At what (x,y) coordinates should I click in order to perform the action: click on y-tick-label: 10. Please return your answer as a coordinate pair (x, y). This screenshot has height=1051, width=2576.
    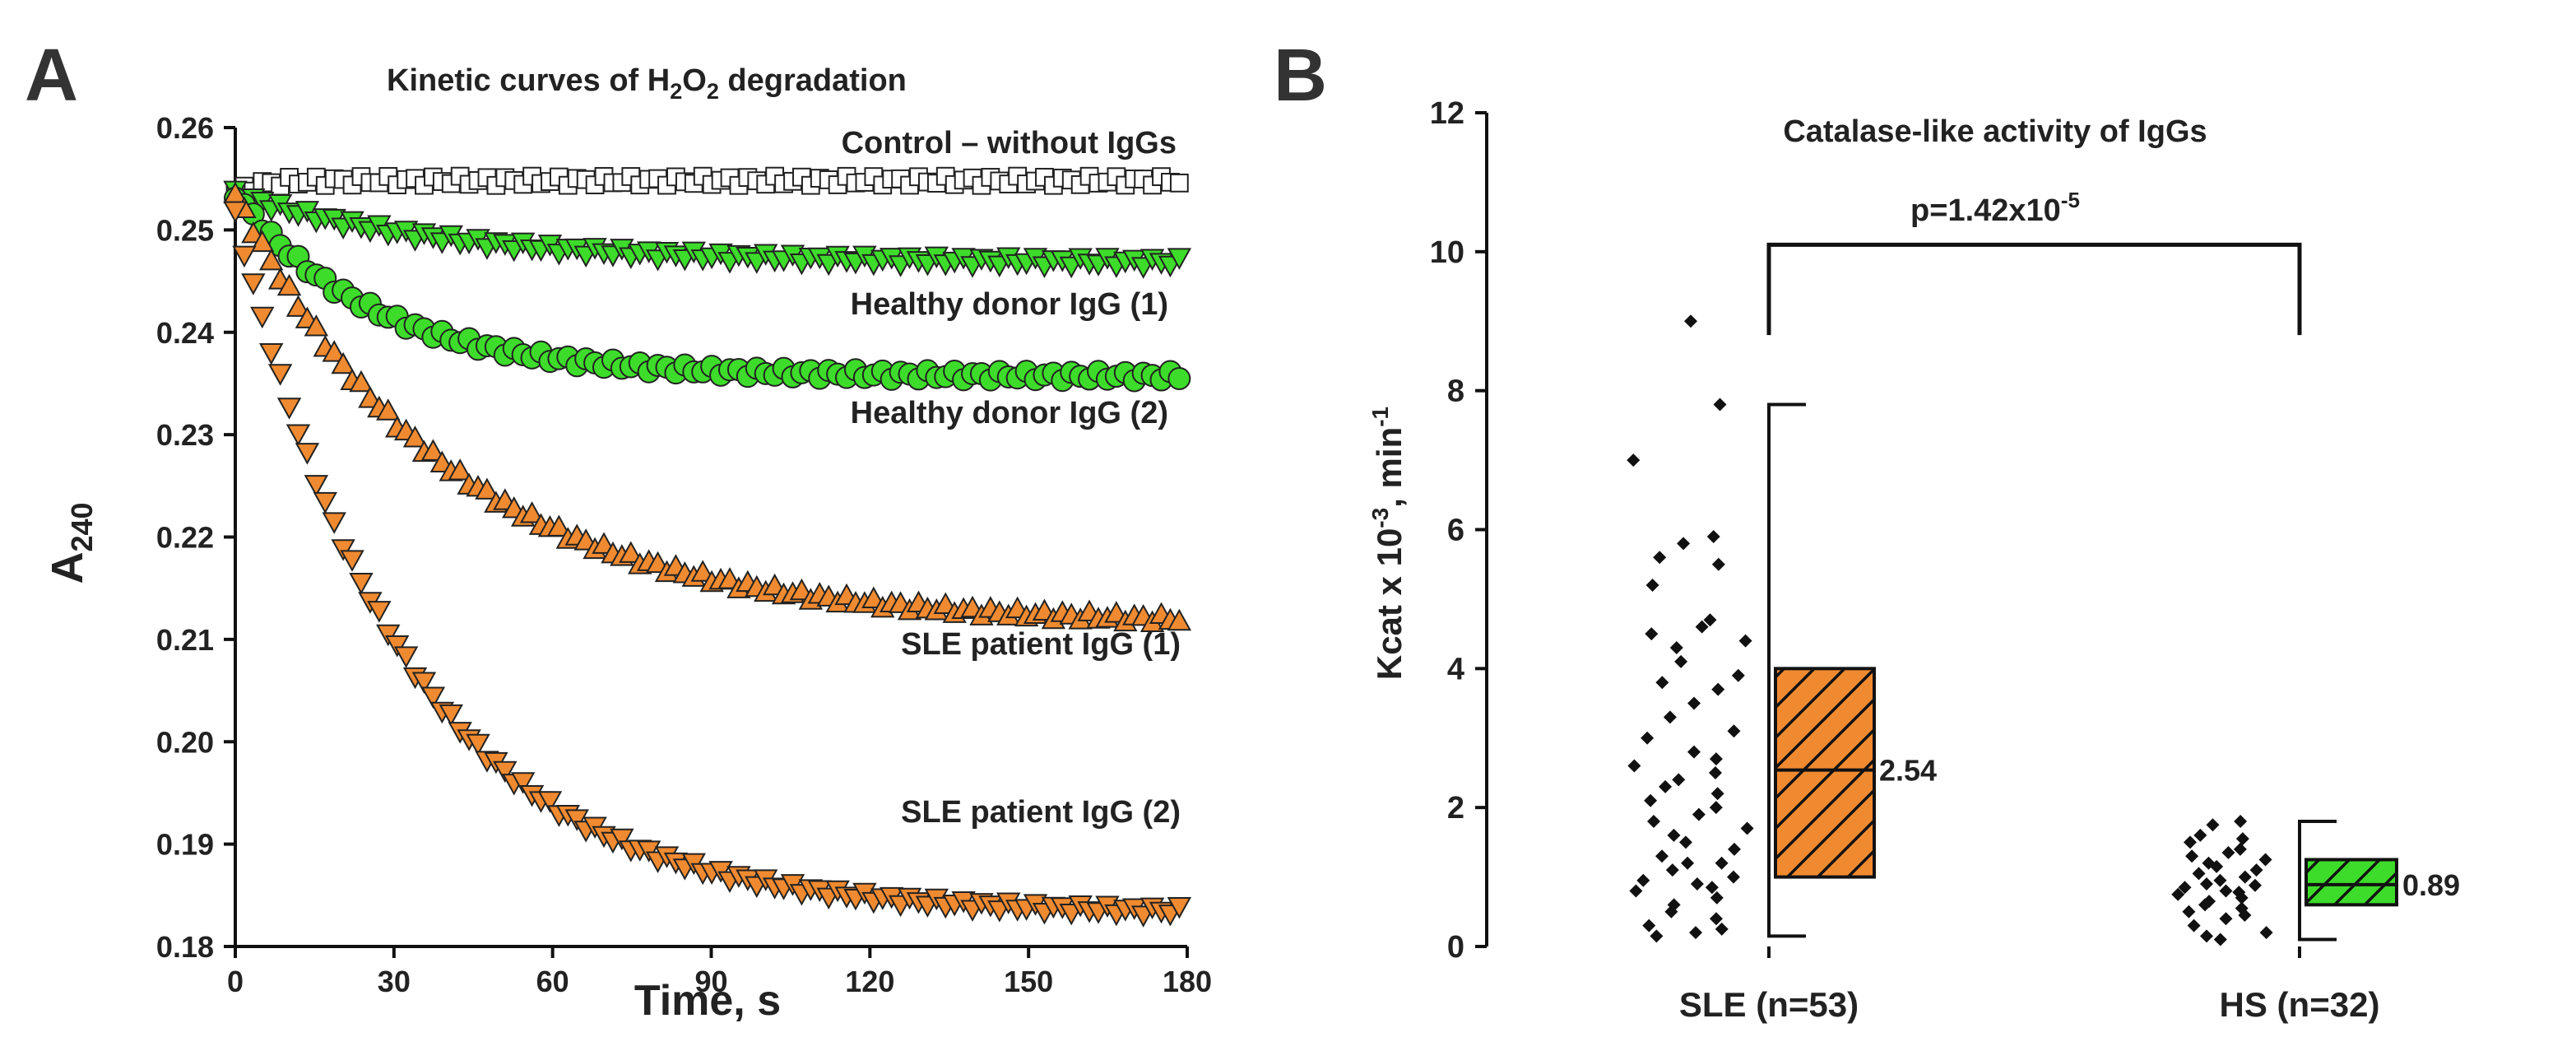
    Looking at the image, I should click on (1447, 253).